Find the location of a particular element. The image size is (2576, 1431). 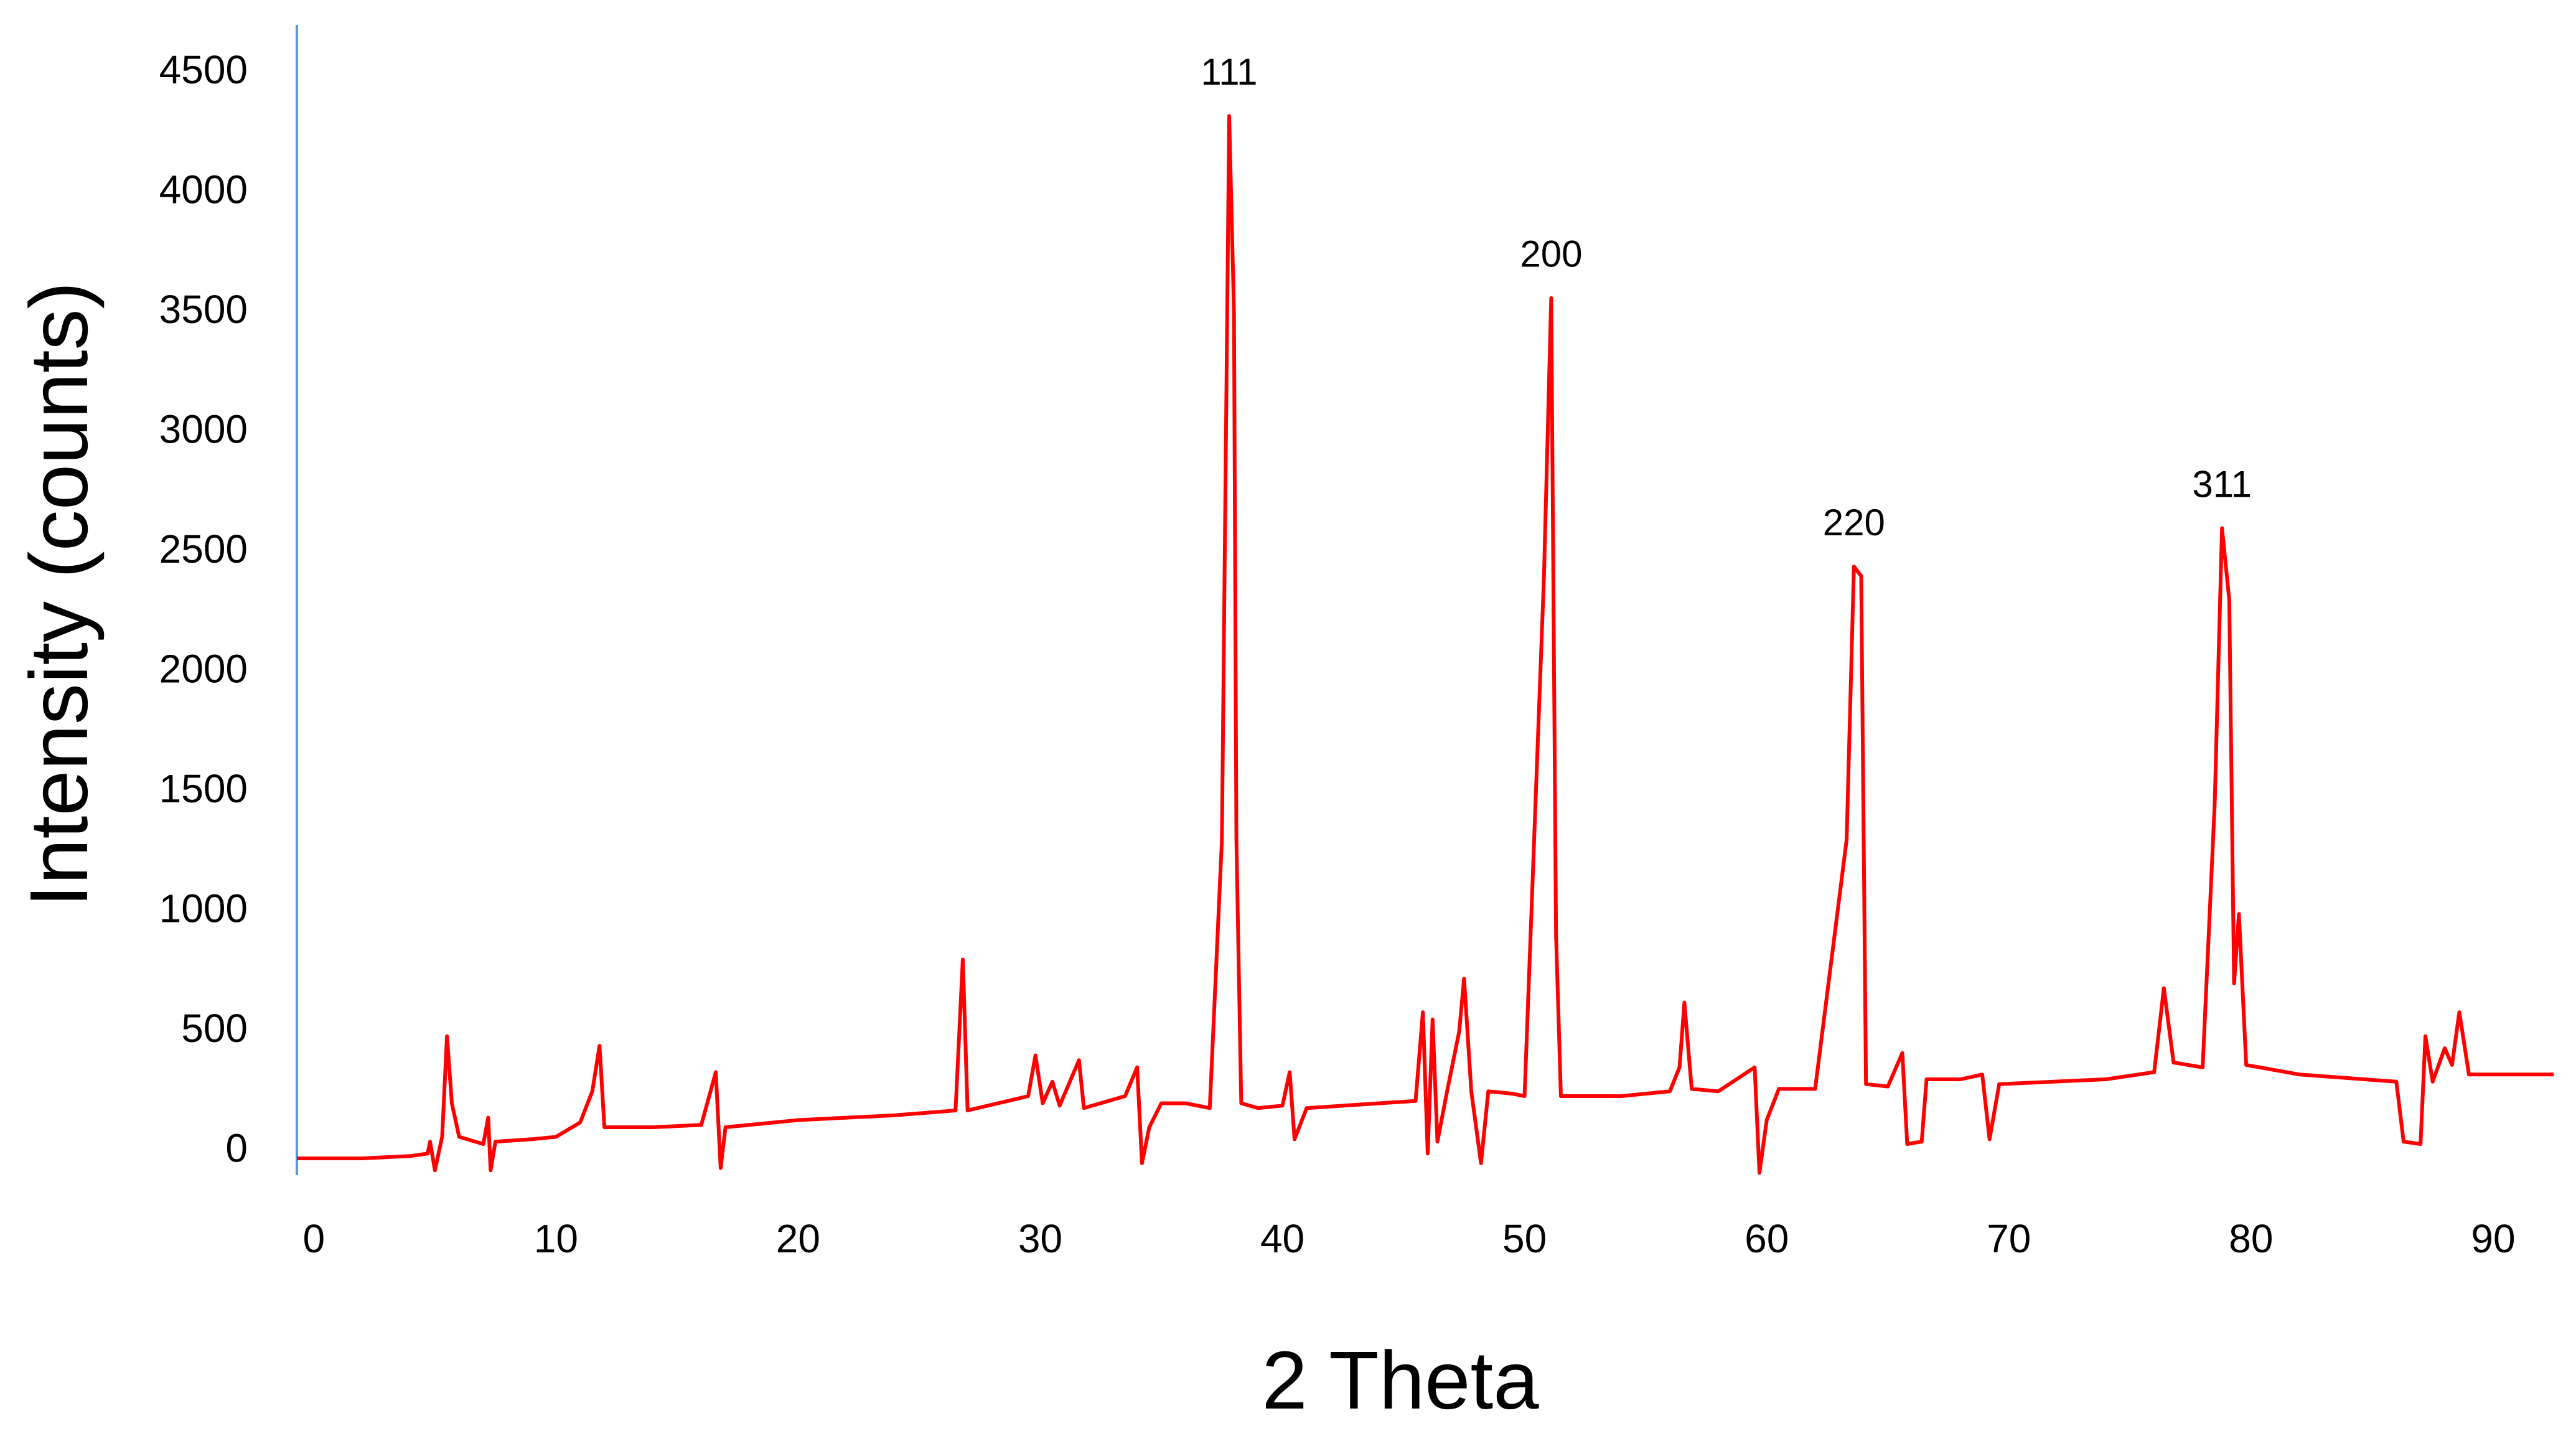

y-tick-label: 4000 is located at coordinates (203, 189).